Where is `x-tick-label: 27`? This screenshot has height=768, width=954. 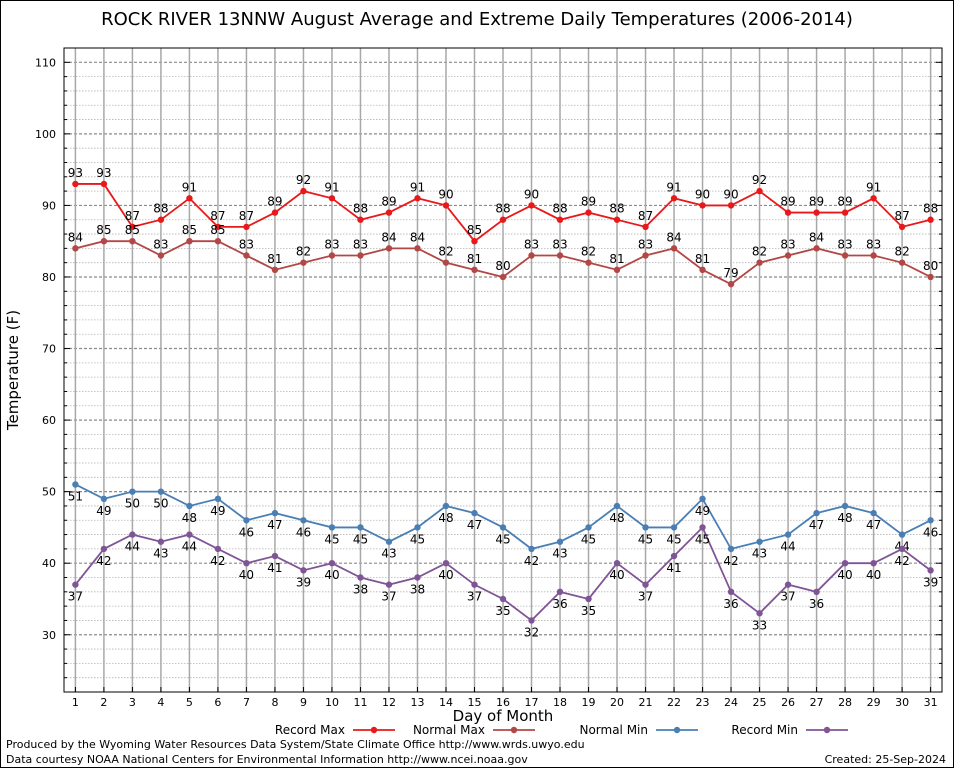 x-tick-label: 27 is located at coordinates (817, 702).